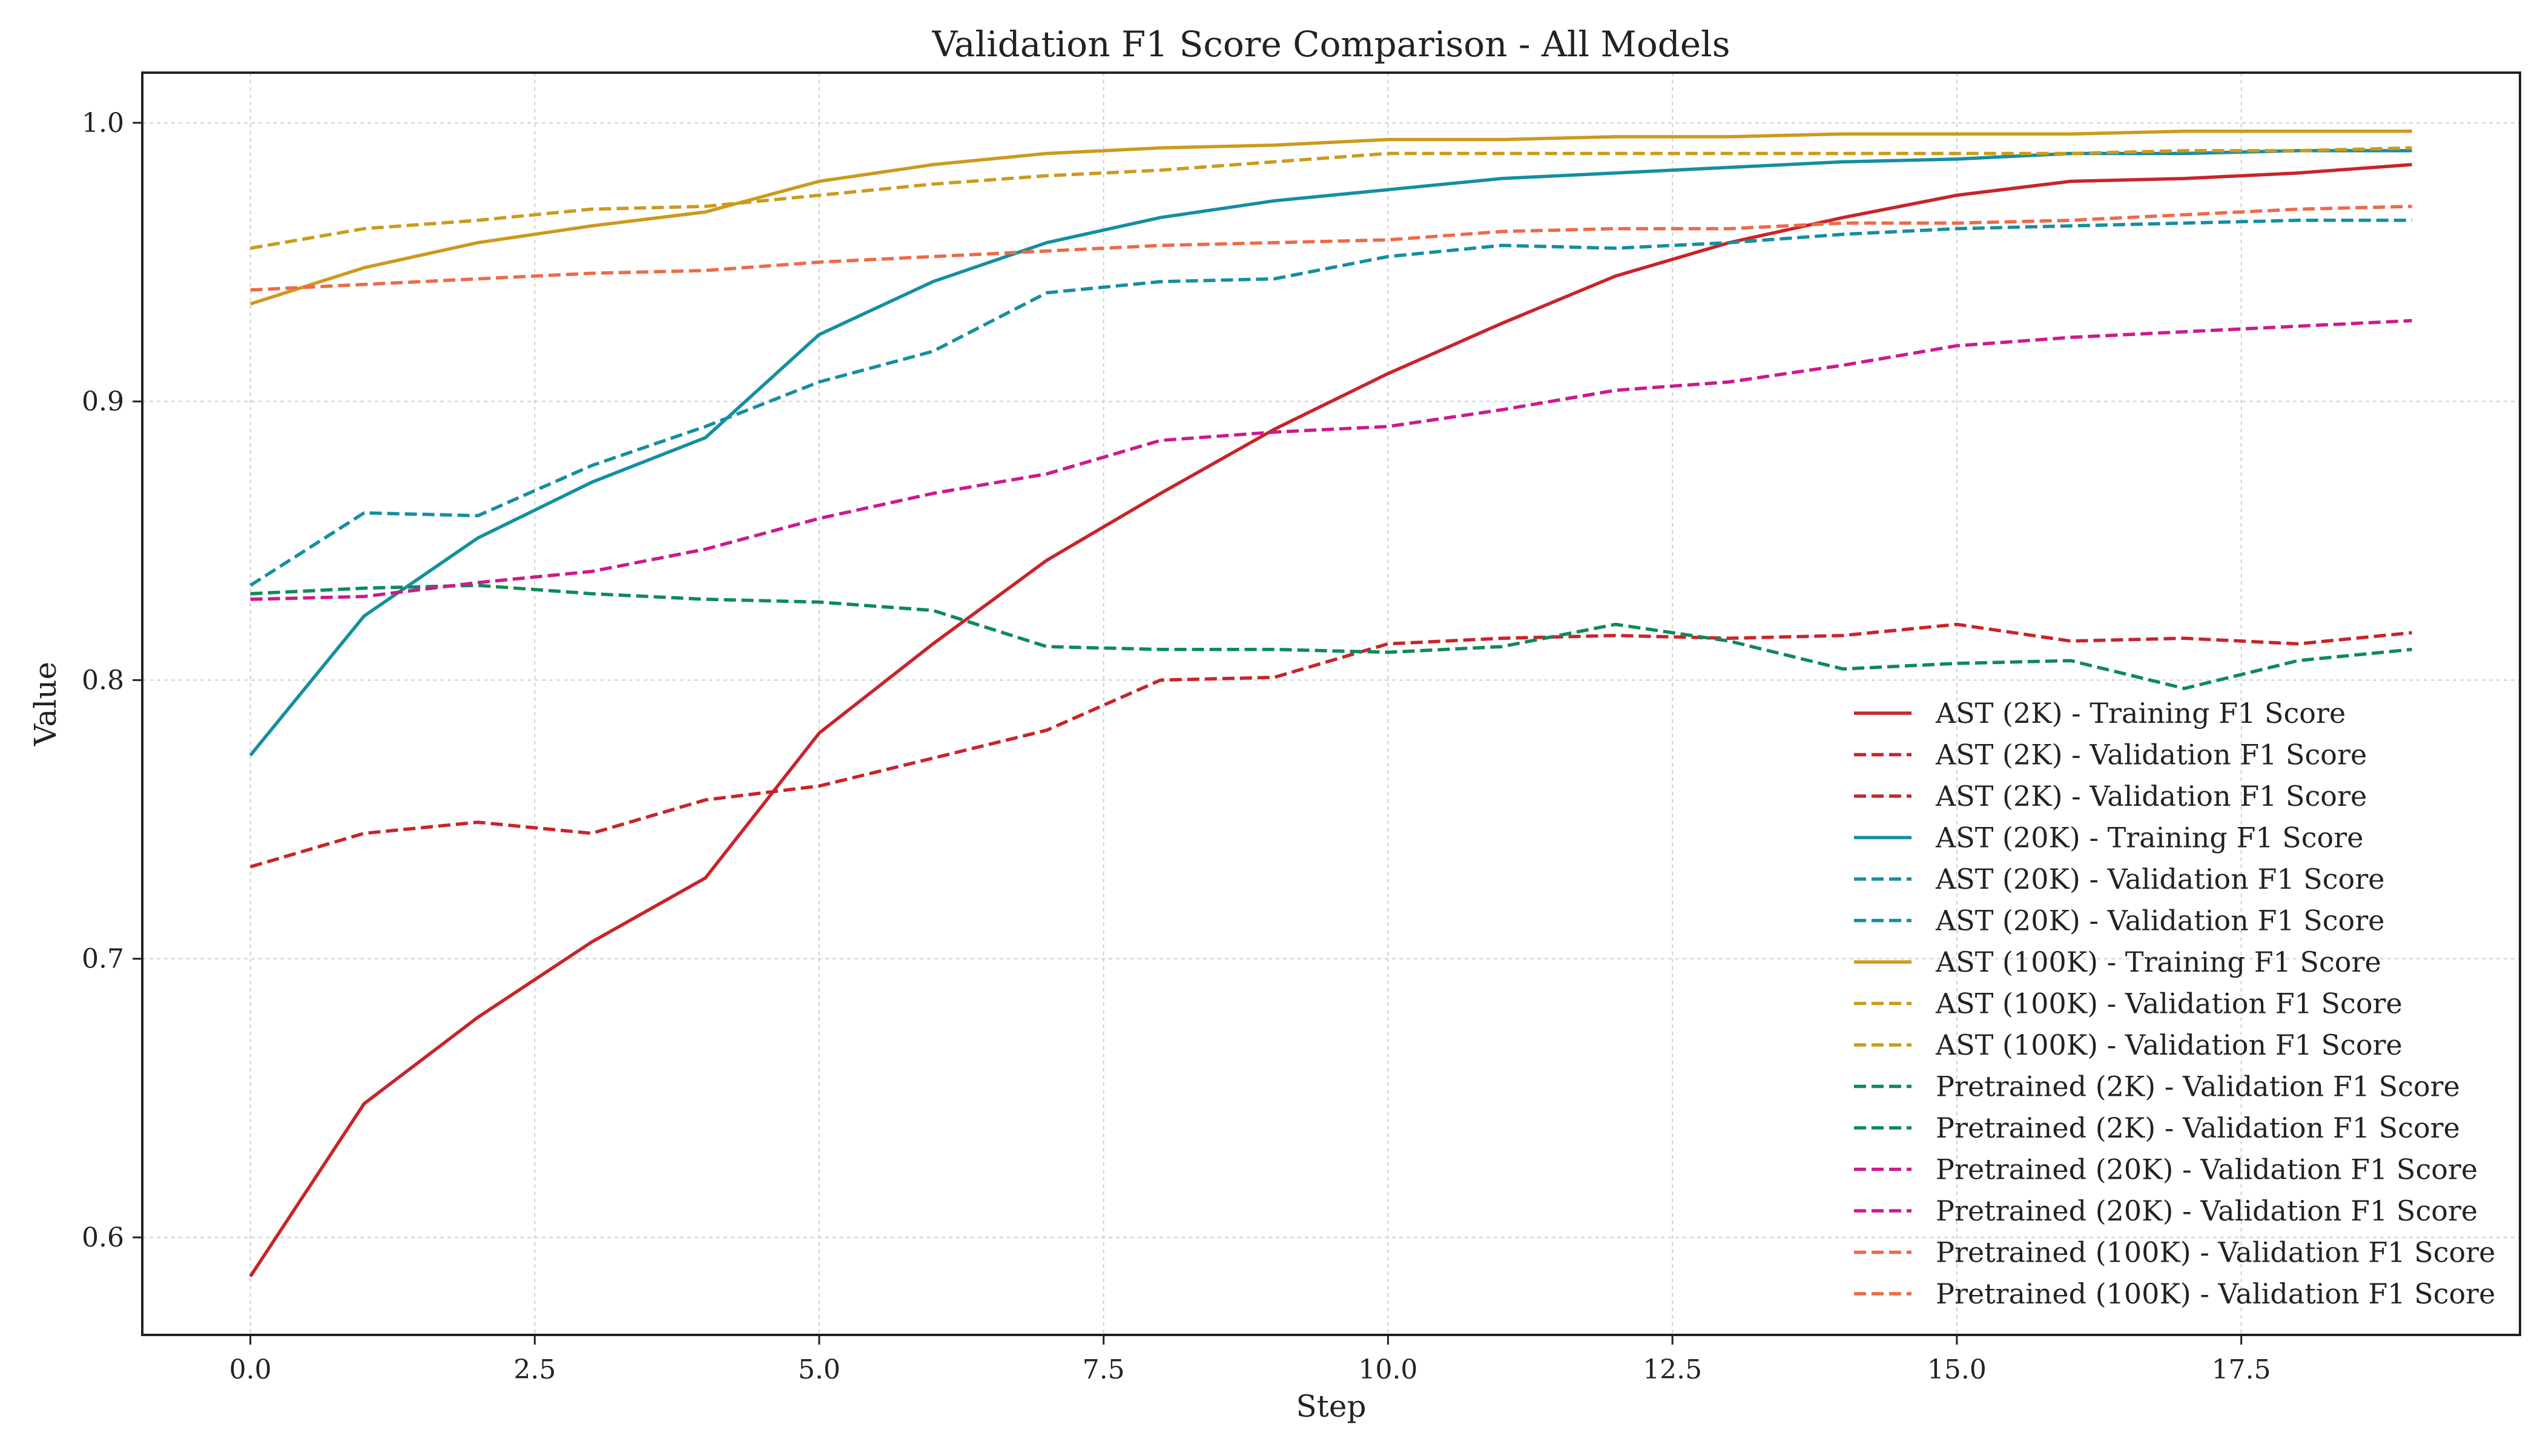 This screenshot has height=1456, width=2543. I want to click on x-tick-label: 5.0, so click(819, 1370).